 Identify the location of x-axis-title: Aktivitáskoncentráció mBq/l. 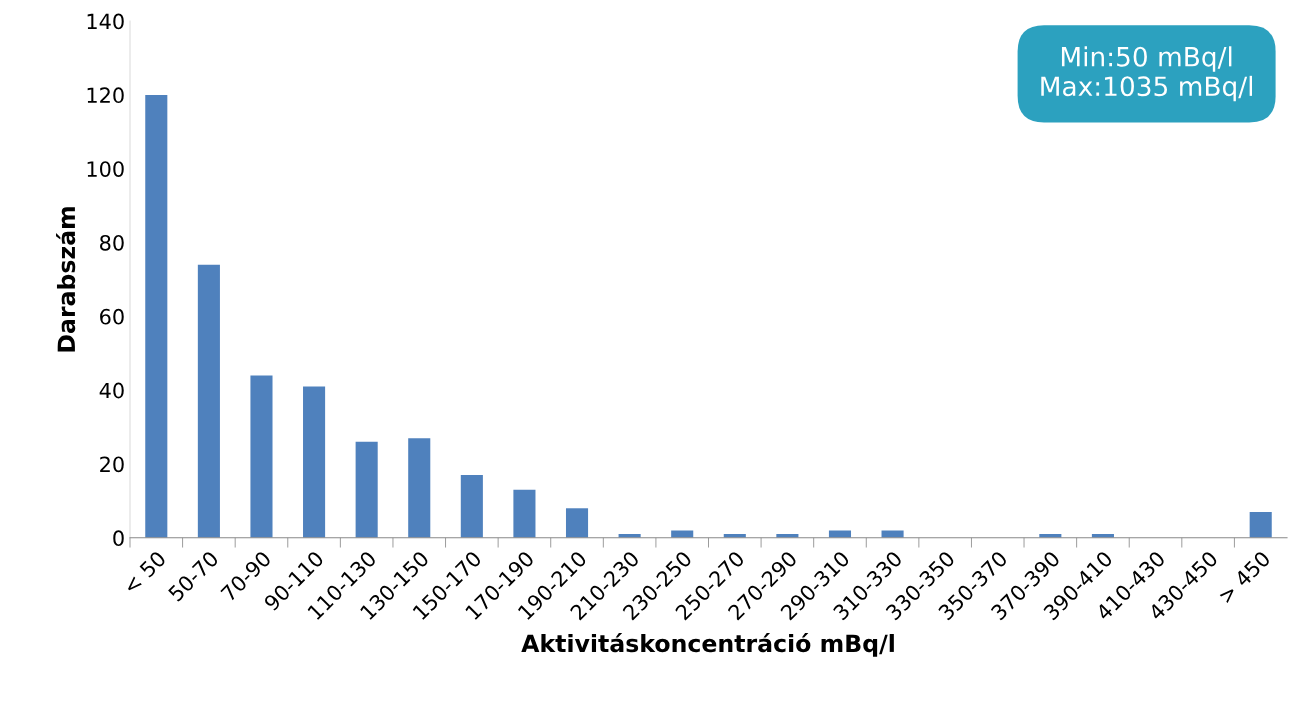
(707, 645).